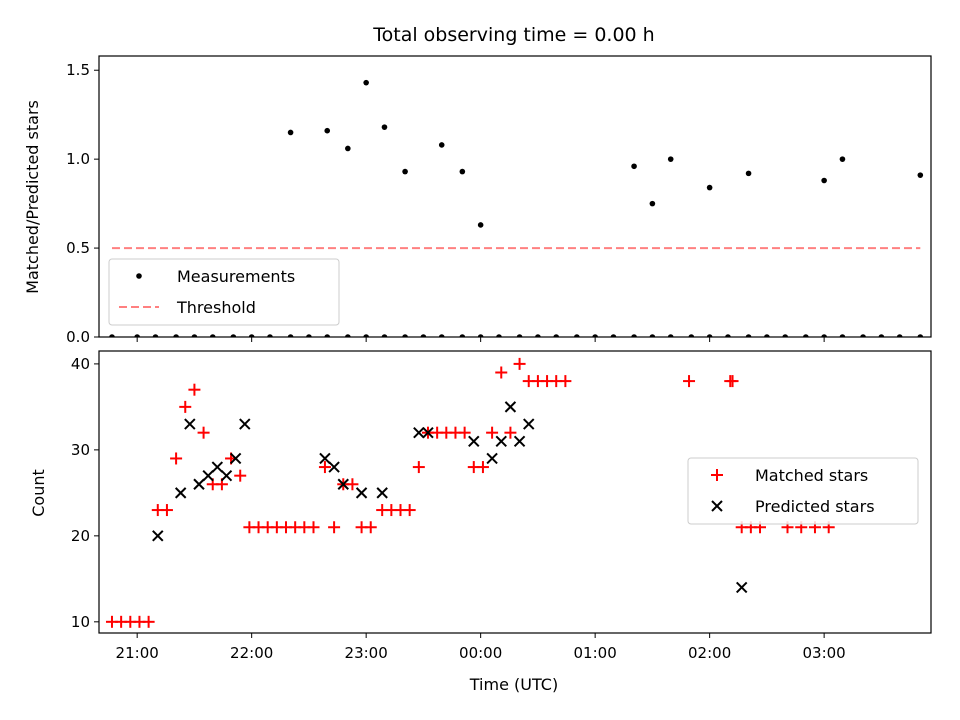 The image size is (960, 720). What do you see at coordinates (78, 248) in the screenshot?
I see `top-y-tick-label: 0.5` at bounding box center [78, 248].